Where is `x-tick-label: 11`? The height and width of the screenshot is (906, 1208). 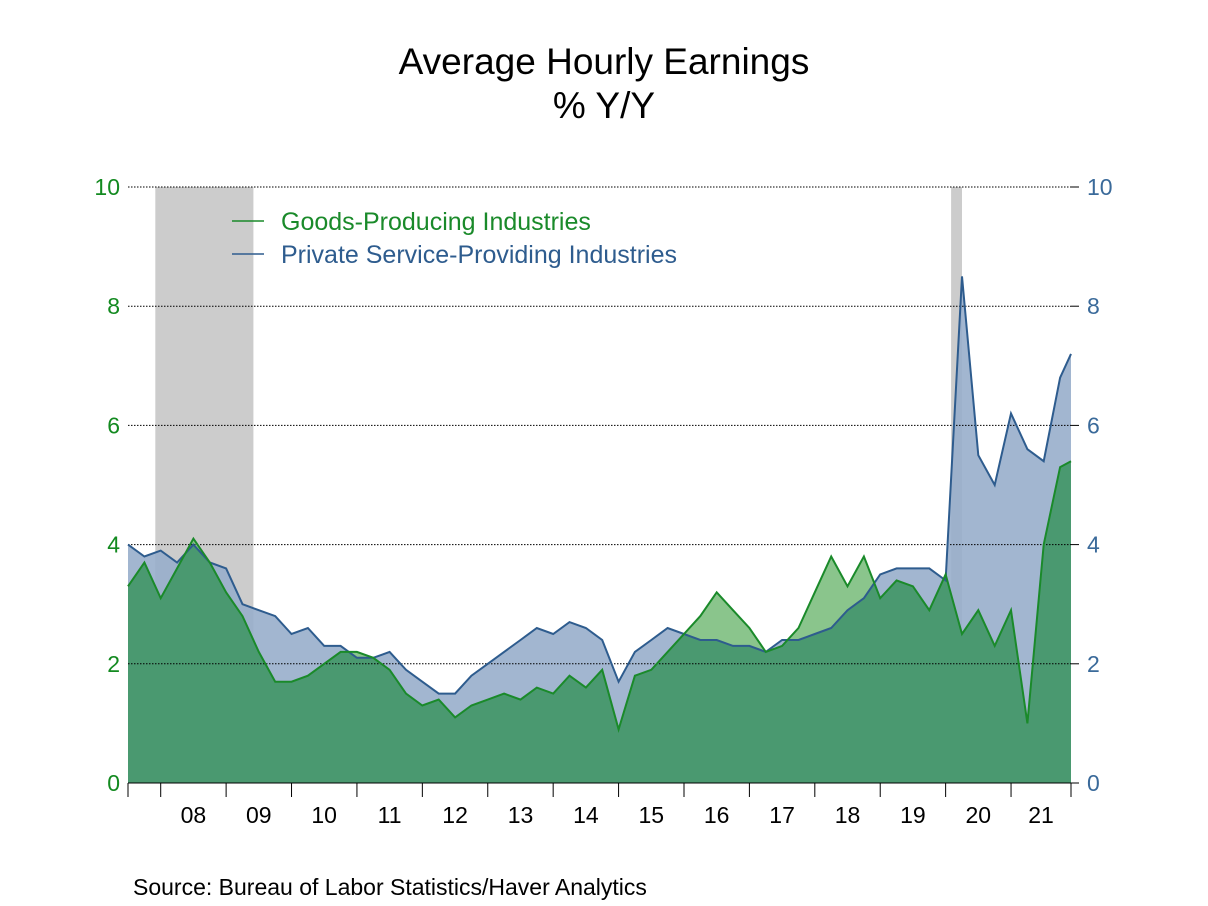 x-tick-label: 11 is located at coordinates (390, 815).